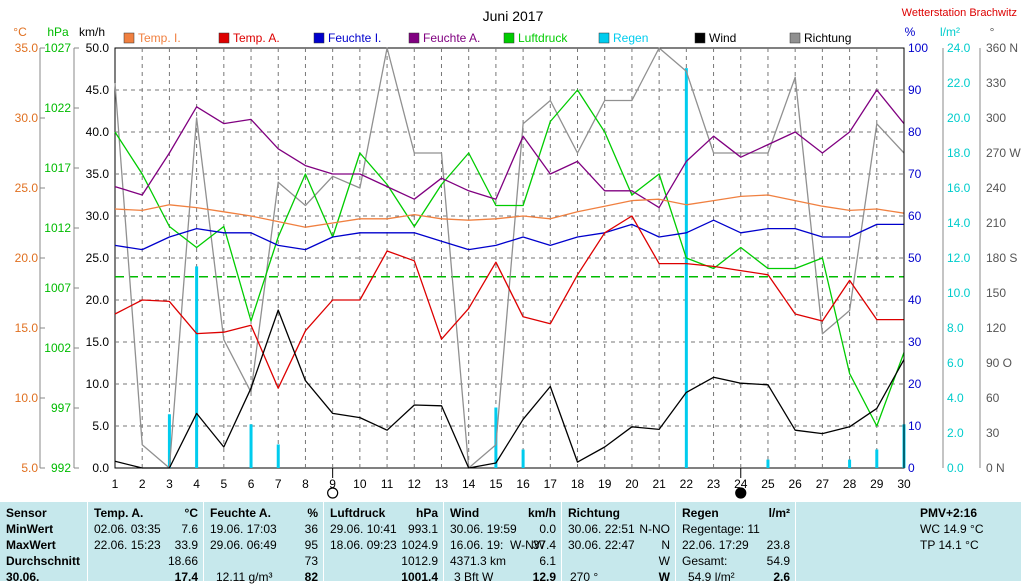  Describe the element at coordinates (419, 545) in the screenshot. I see `pressure-max-value: 1024.9` at that location.